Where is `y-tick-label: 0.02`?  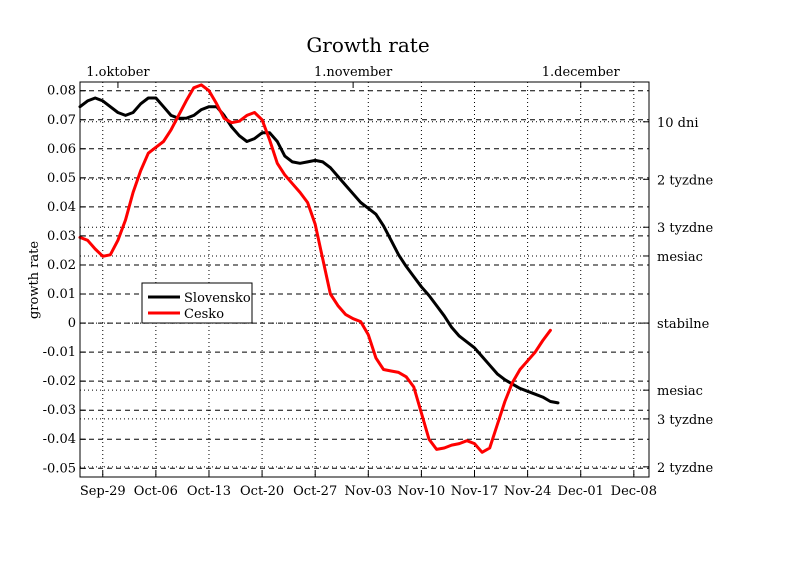 y-tick-label: 0.02 is located at coordinates (61, 265).